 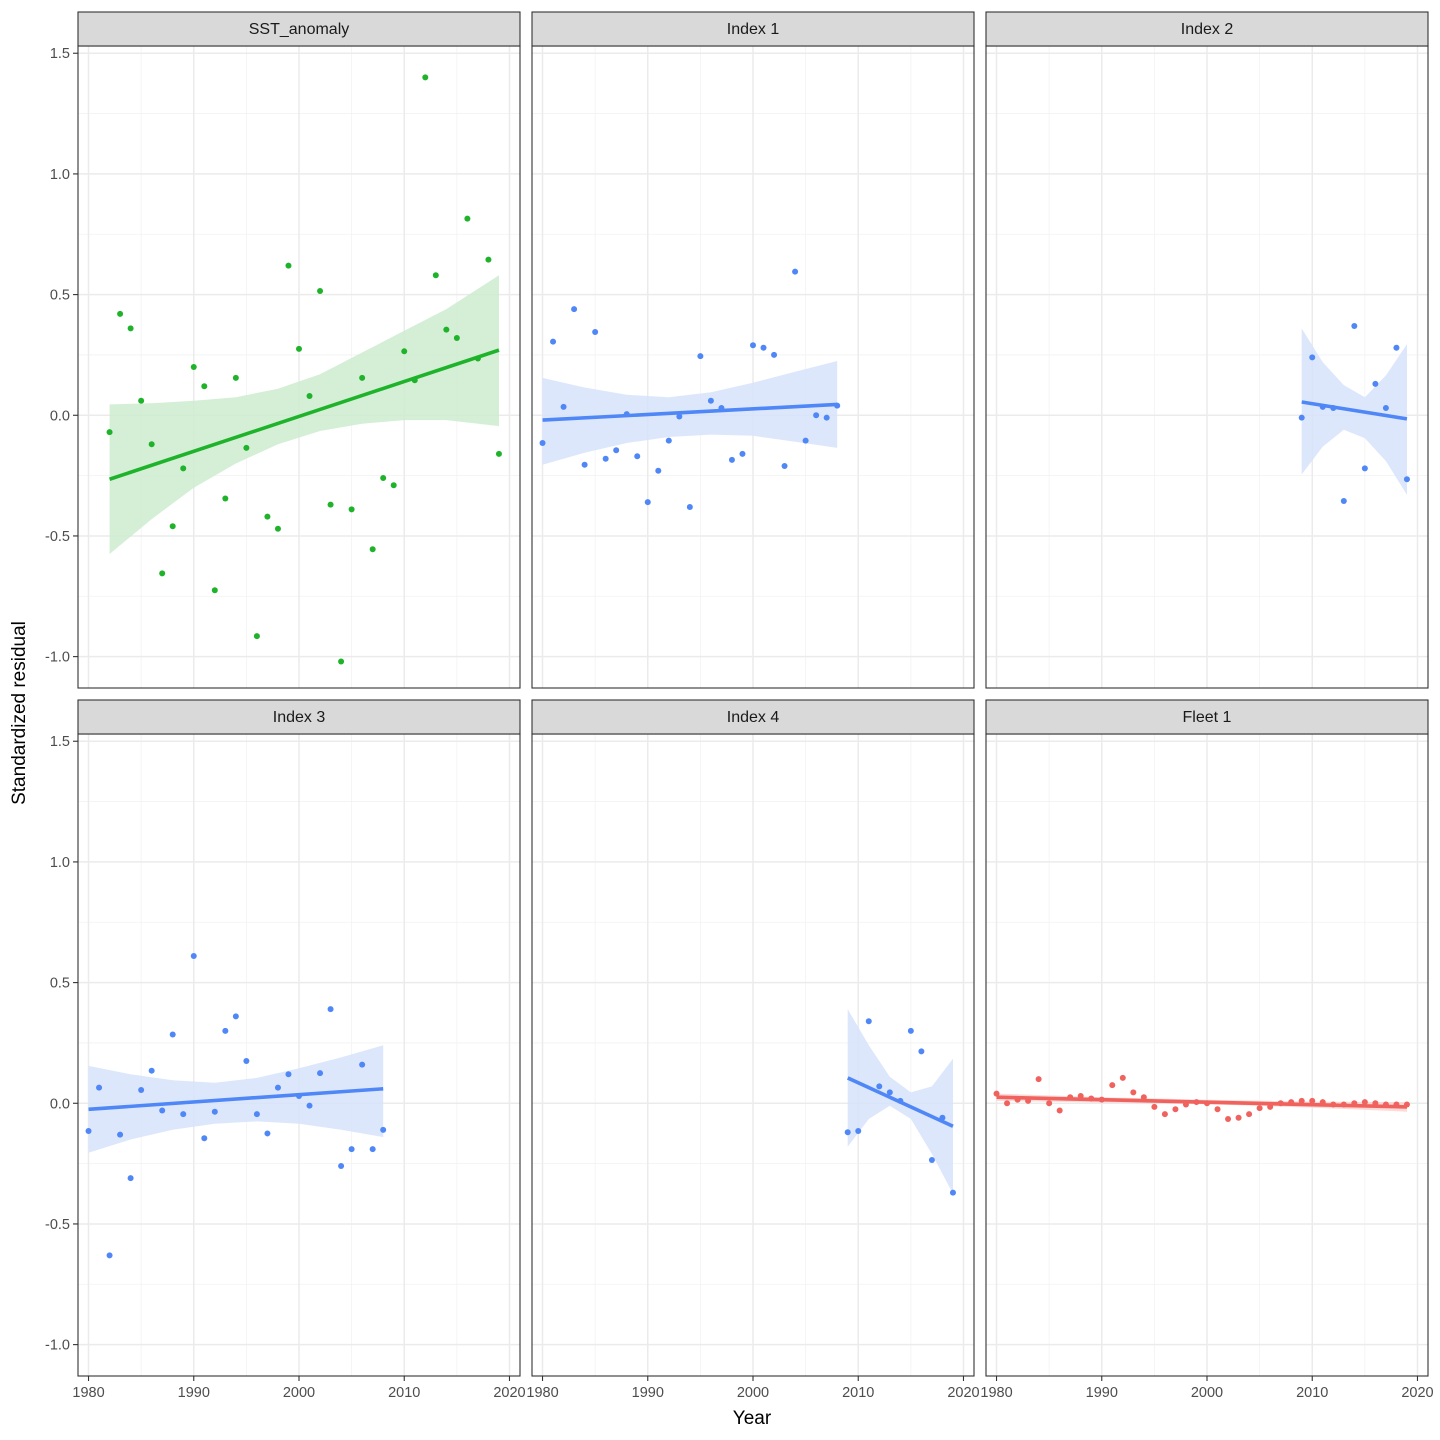 I want to click on y-axis-title: Standardized residual, so click(x=19, y=713).